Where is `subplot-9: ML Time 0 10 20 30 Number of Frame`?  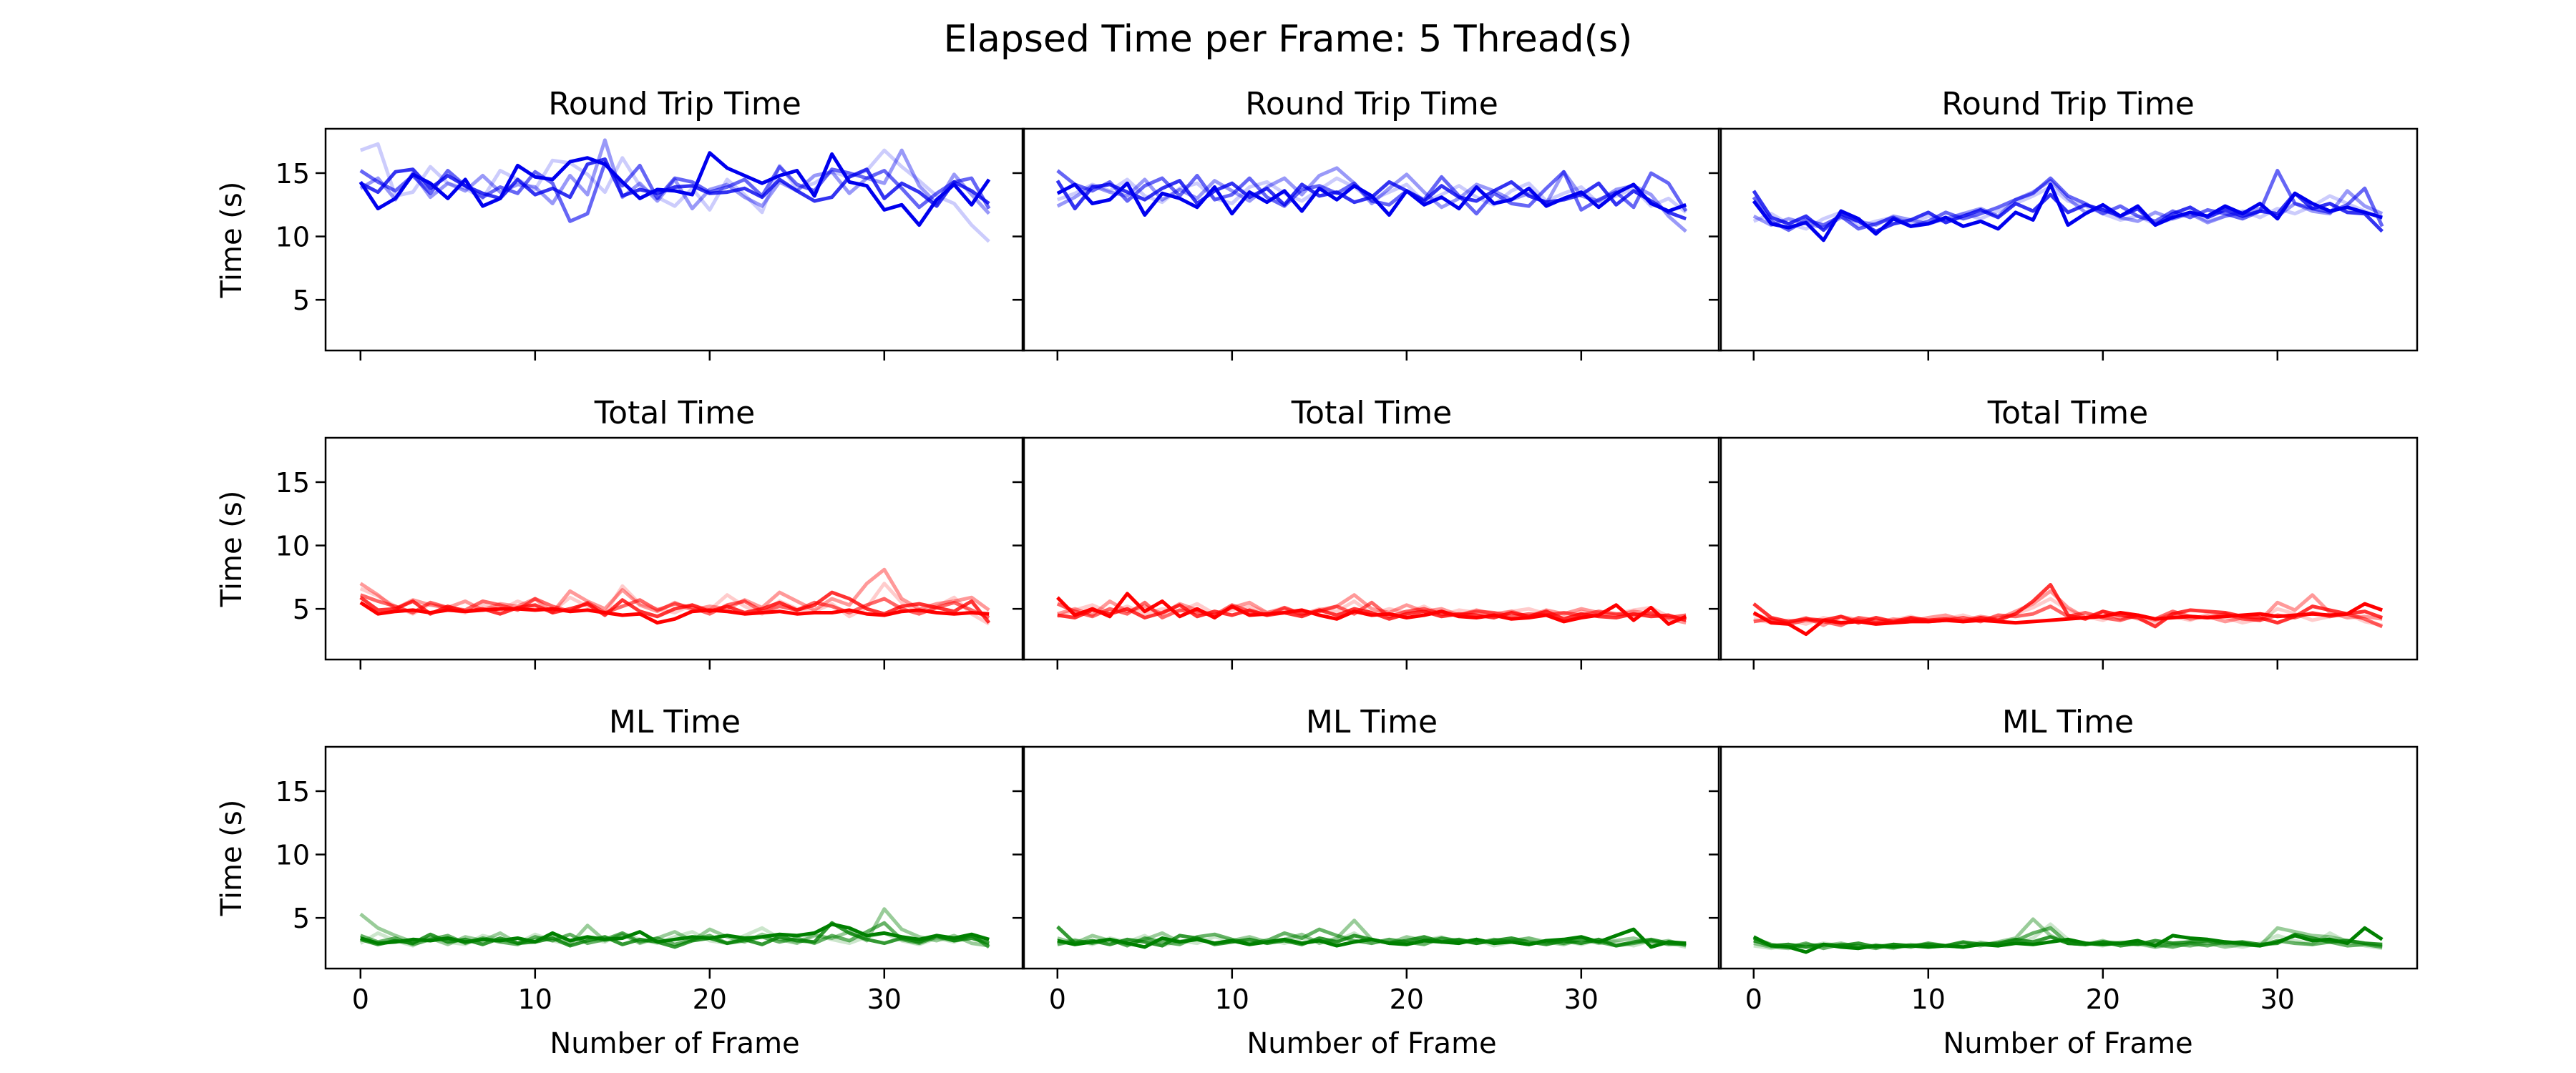
subplot-9: ML Time 0 10 20 30 Number of Frame is located at coordinates (2064, 882).